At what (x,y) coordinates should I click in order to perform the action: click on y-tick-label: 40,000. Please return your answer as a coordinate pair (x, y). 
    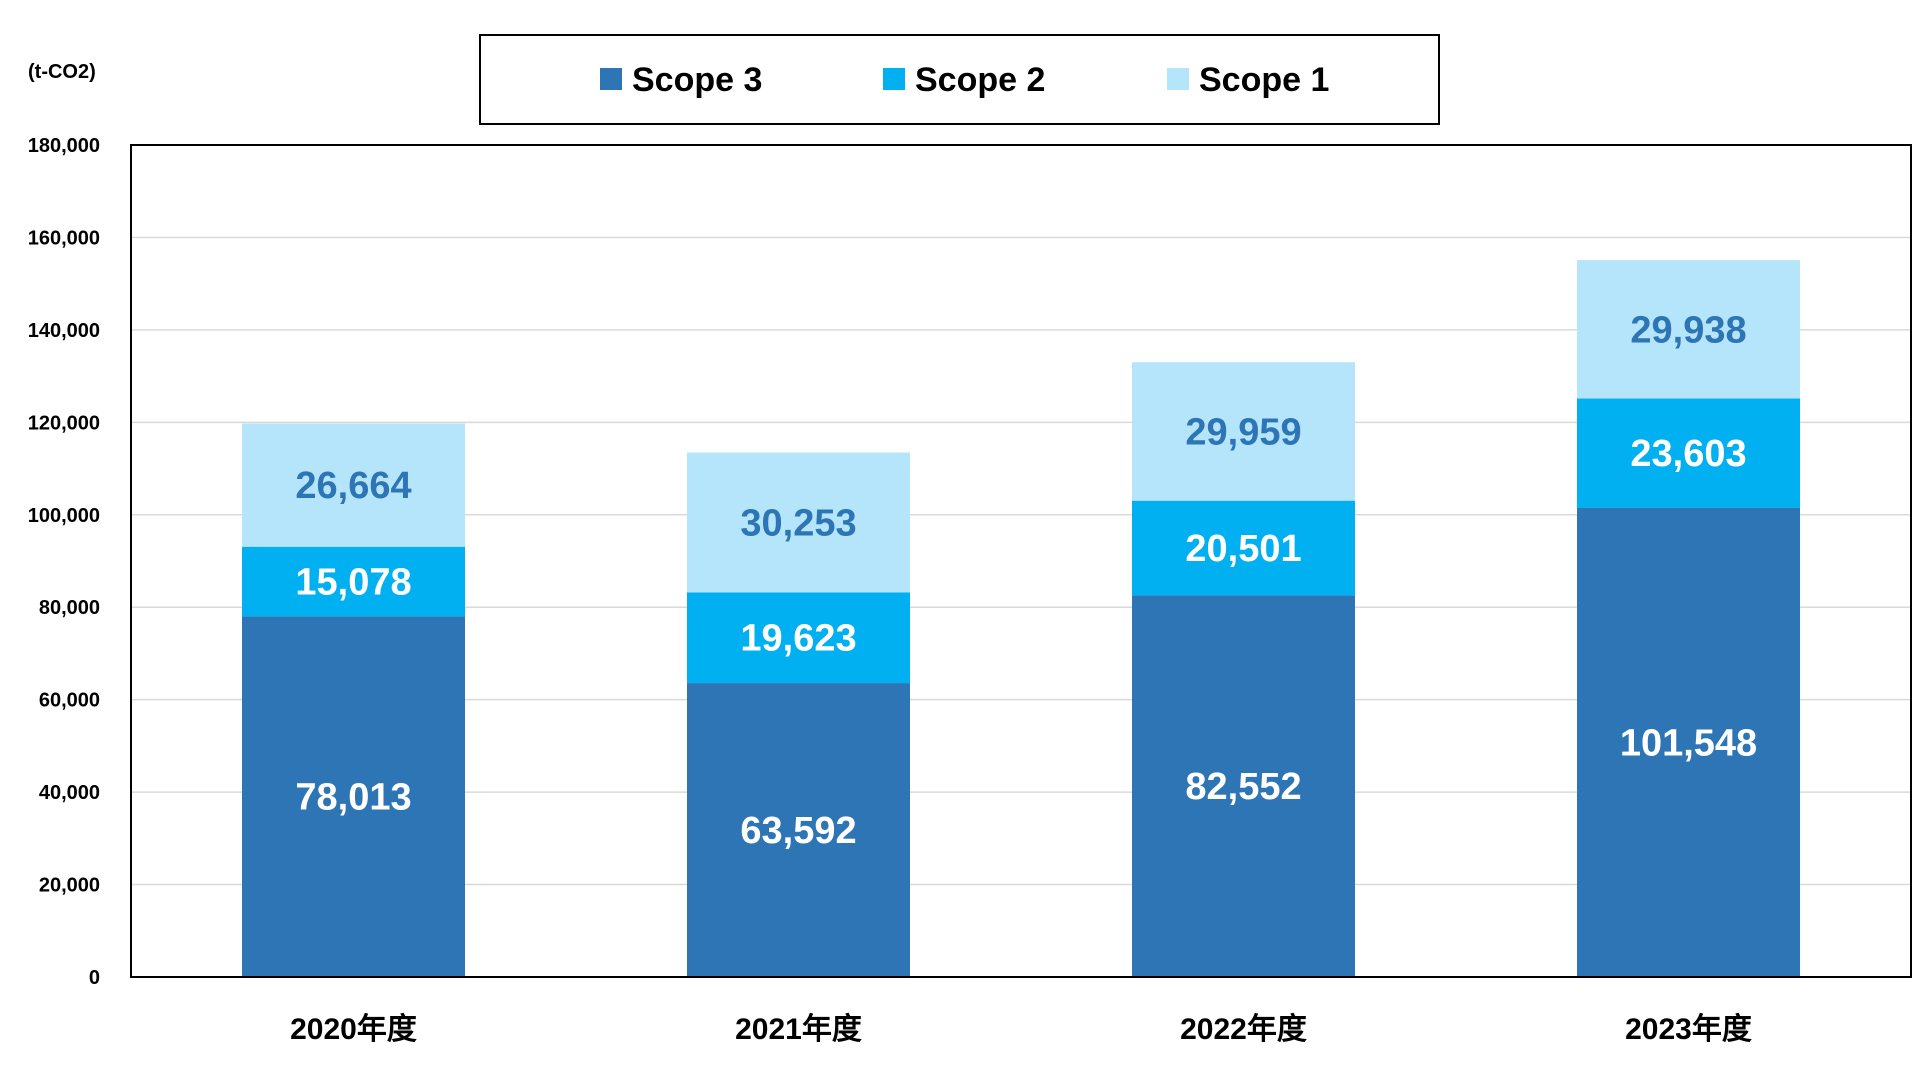
    Looking at the image, I should click on (69, 793).